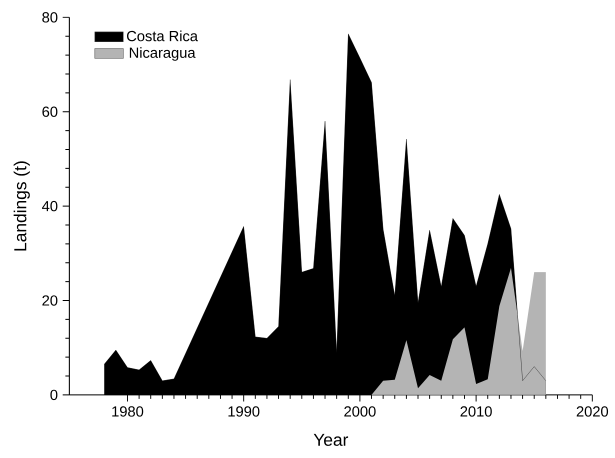  What do you see at coordinates (50, 206) in the screenshot?
I see `y-tick-label: 40` at bounding box center [50, 206].